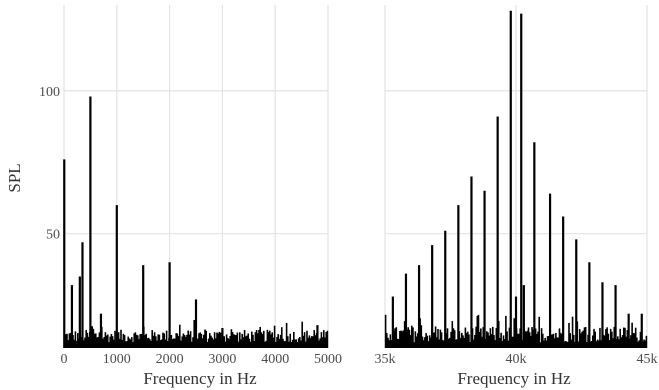  I want to click on y-axis-title: SPL, so click(14, 177).